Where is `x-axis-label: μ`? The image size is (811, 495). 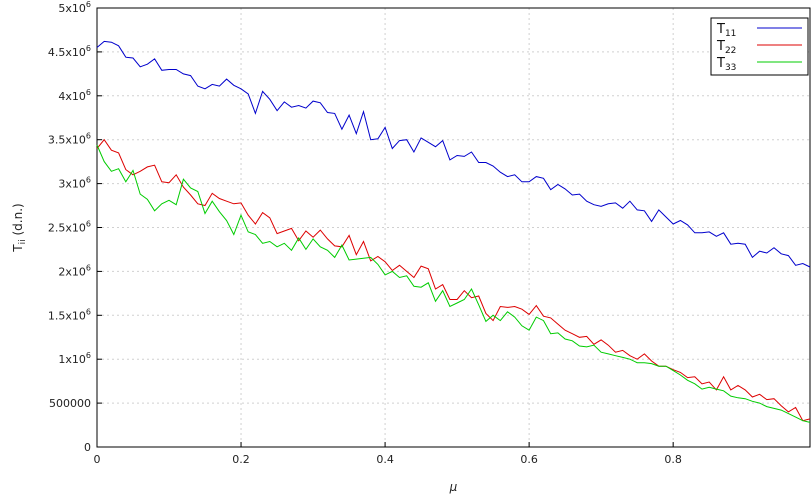
x-axis-label: μ is located at coordinates (453, 487).